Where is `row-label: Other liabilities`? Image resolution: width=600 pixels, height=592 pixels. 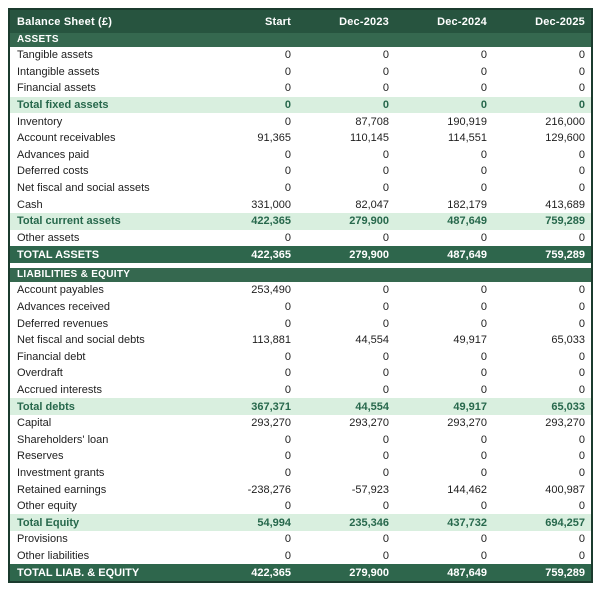 row-label: Other liabilities is located at coordinates (53, 555).